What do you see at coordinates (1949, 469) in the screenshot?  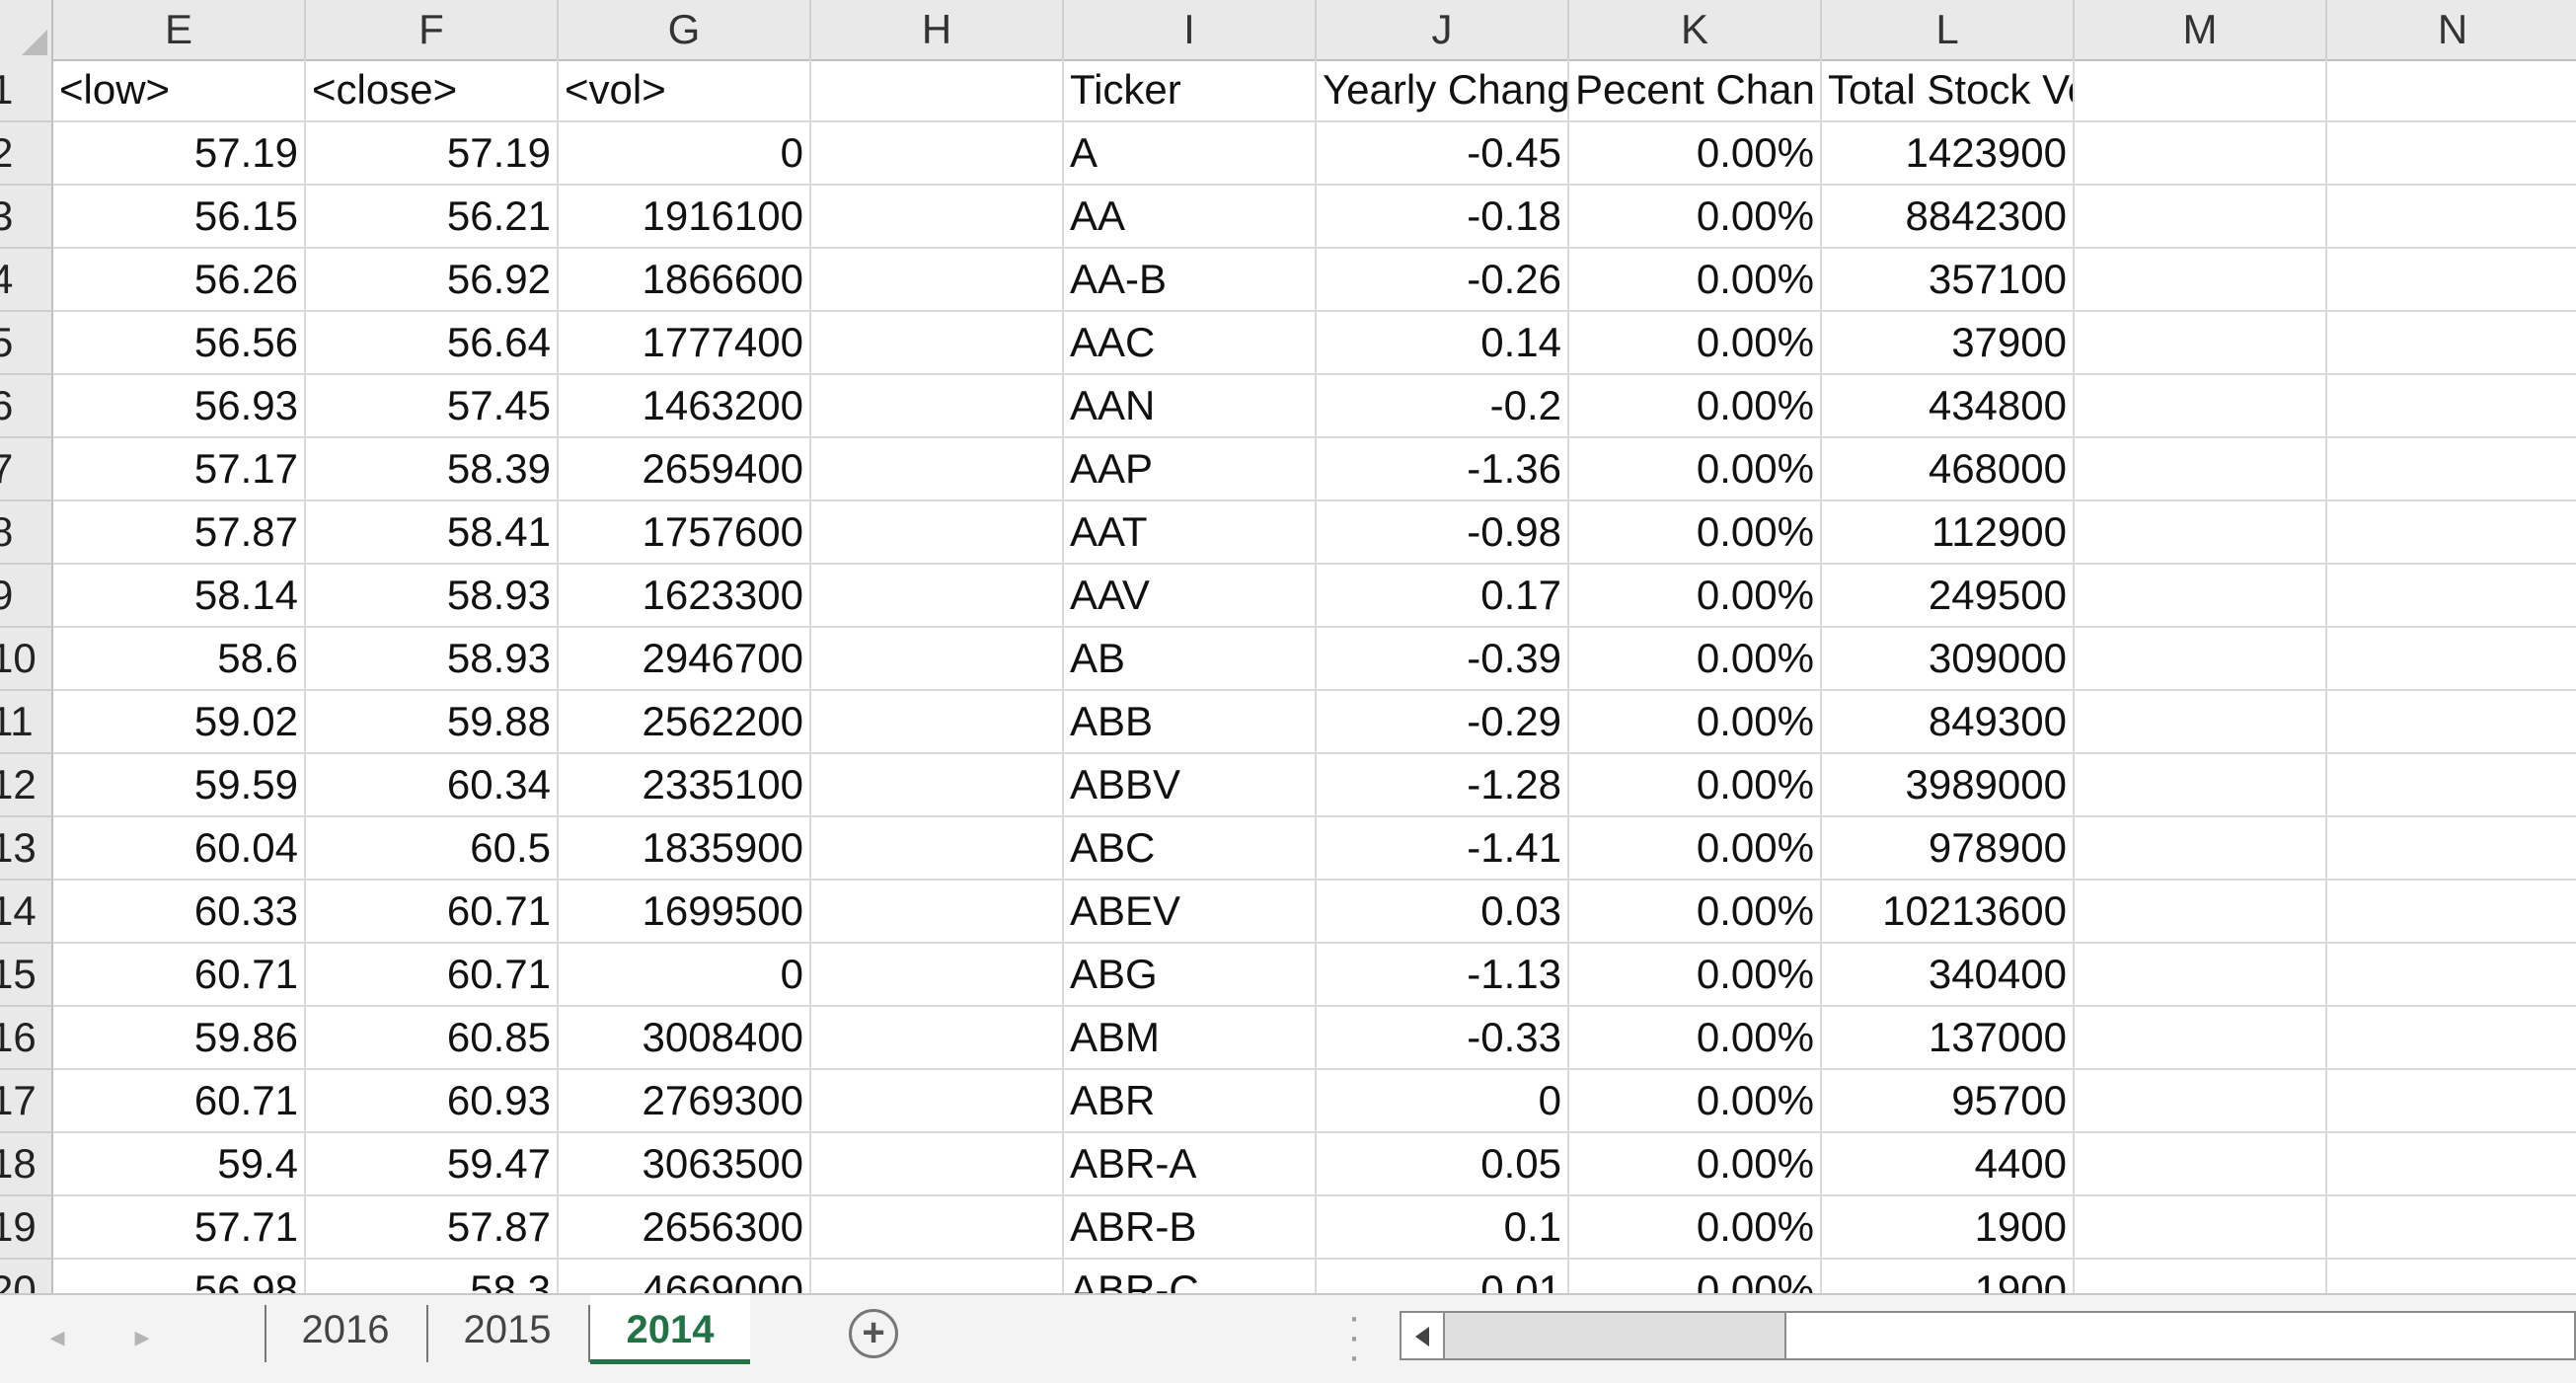 I see `cell-l7: 468000` at bounding box center [1949, 469].